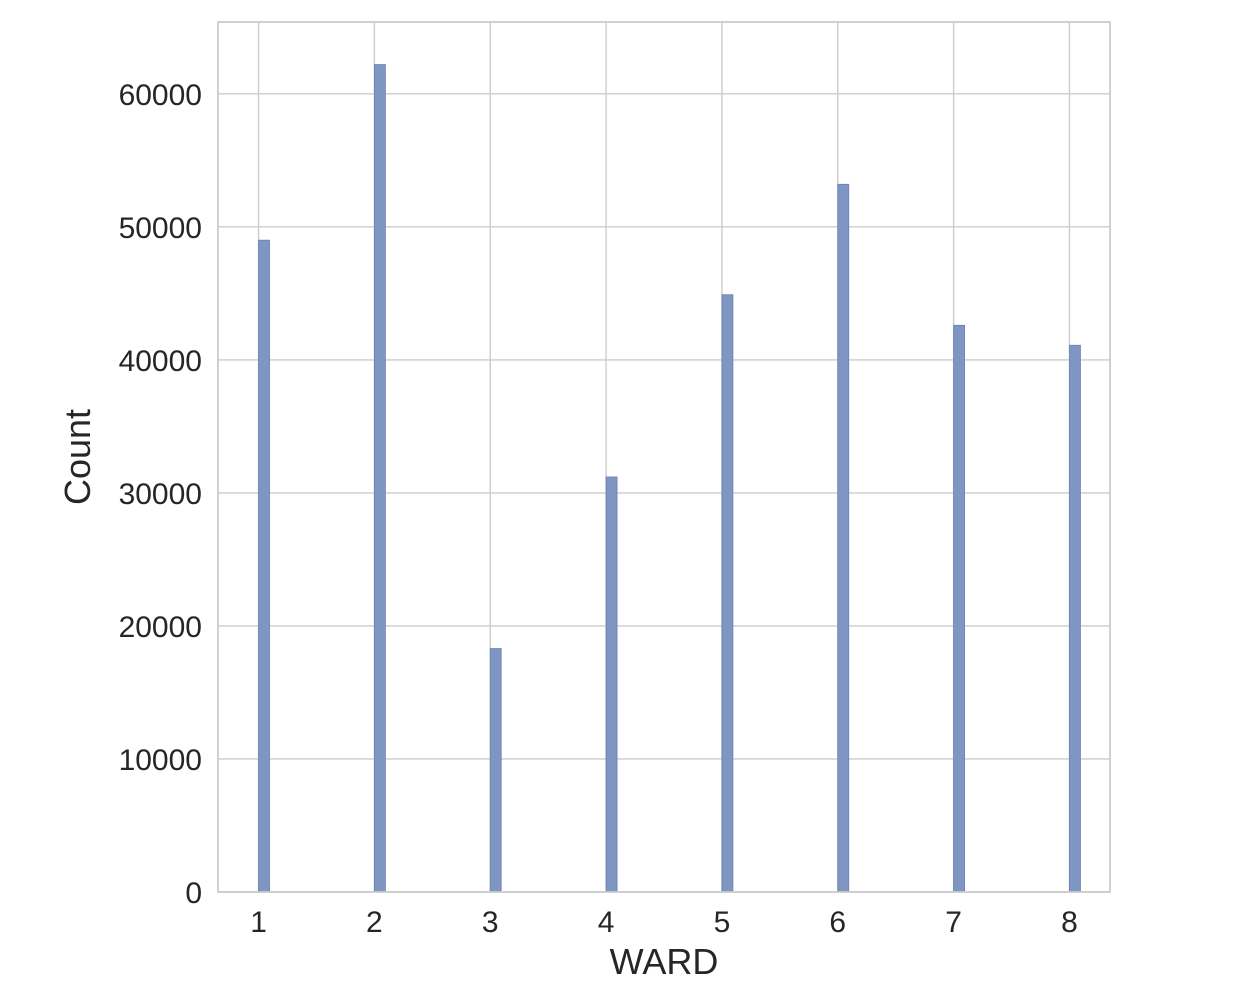 The image size is (1242, 996). Describe the element at coordinates (664, 922) in the screenshot. I see `x-tick-labels: 1 2 3 4 5 6 7 8` at that location.